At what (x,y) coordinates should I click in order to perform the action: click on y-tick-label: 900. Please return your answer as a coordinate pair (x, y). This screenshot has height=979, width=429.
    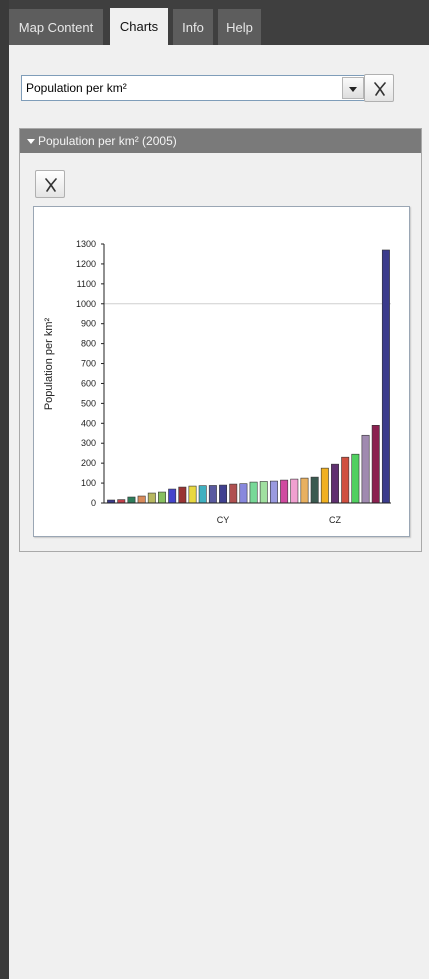
    Looking at the image, I should click on (88, 324).